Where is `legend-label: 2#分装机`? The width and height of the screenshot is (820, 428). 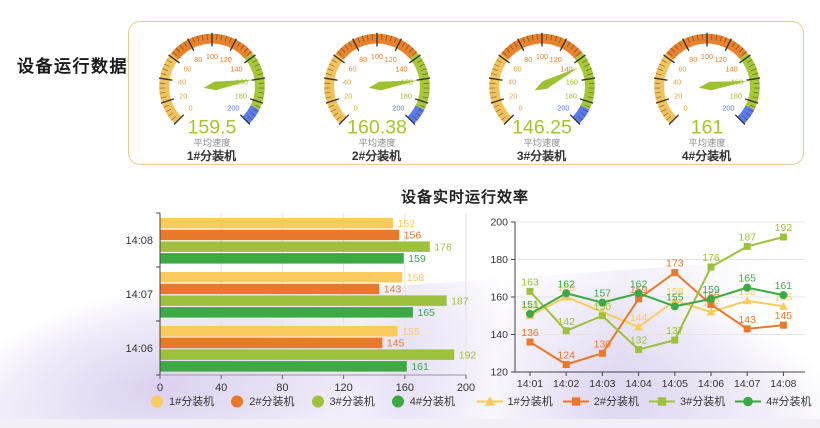
legend-label: 2#分装机 is located at coordinates (272, 402).